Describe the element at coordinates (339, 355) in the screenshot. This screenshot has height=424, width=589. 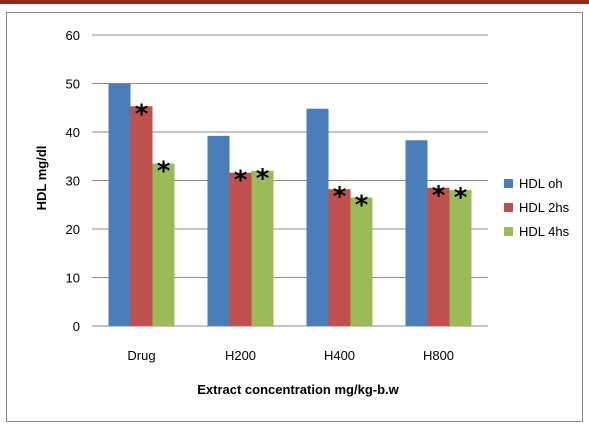
I see `x-tick-label: H400` at that location.